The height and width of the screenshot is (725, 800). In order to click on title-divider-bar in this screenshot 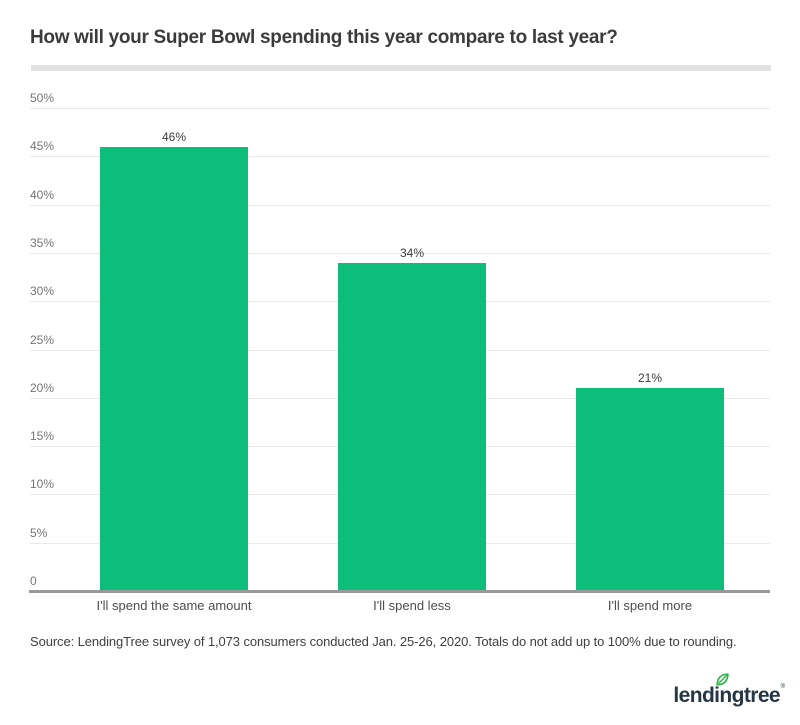, I will do `click(401, 68)`.